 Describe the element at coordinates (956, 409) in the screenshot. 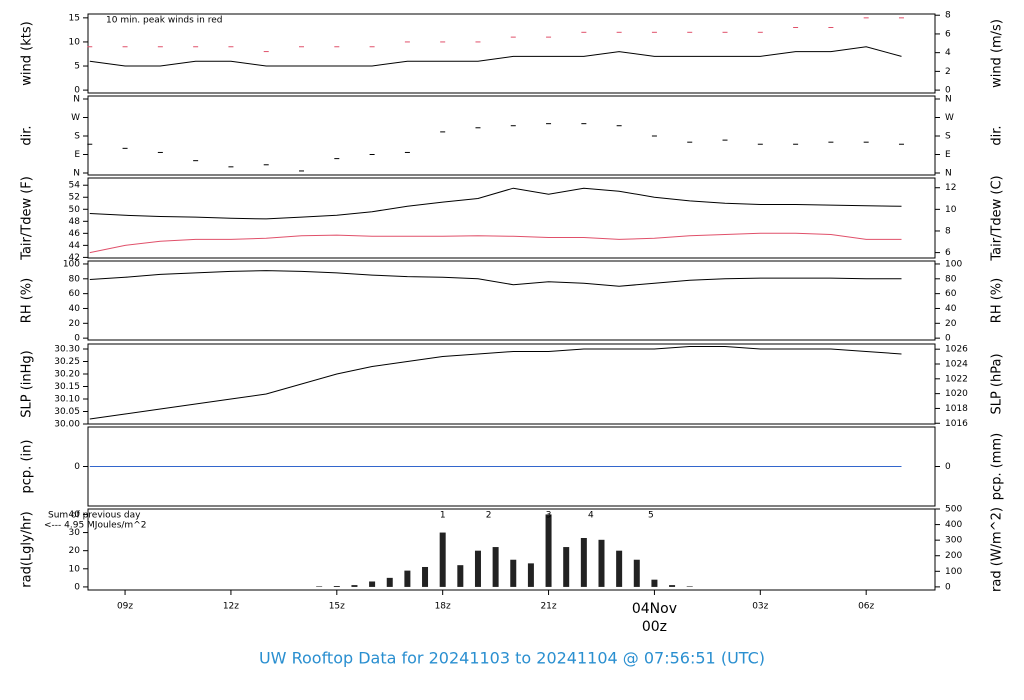

I see `y2-tick-label: 1018` at that location.